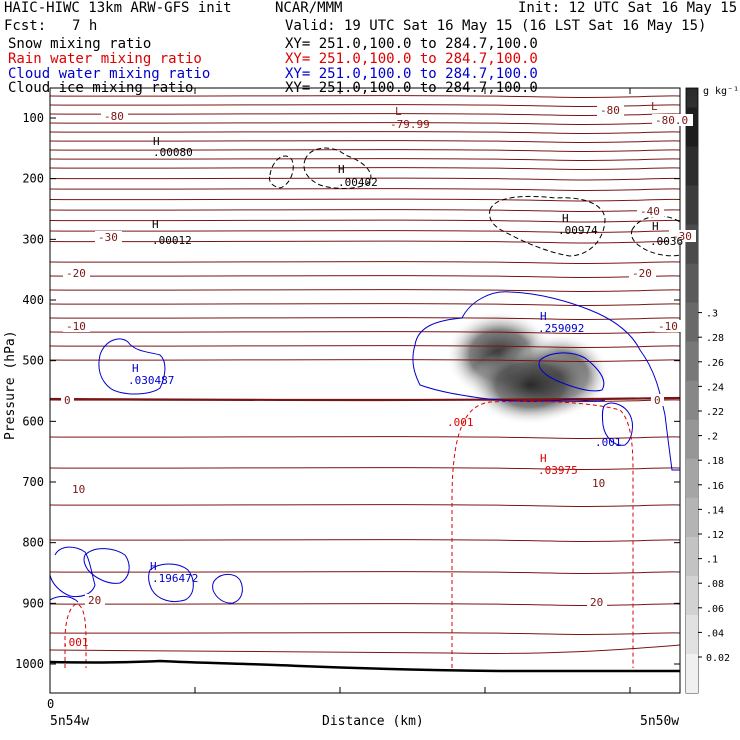 This screenshot has height=740, width=740. Describe the element at coordinates (151, 380) in the screenshot. I see `extremum-value: .030487` at that location.